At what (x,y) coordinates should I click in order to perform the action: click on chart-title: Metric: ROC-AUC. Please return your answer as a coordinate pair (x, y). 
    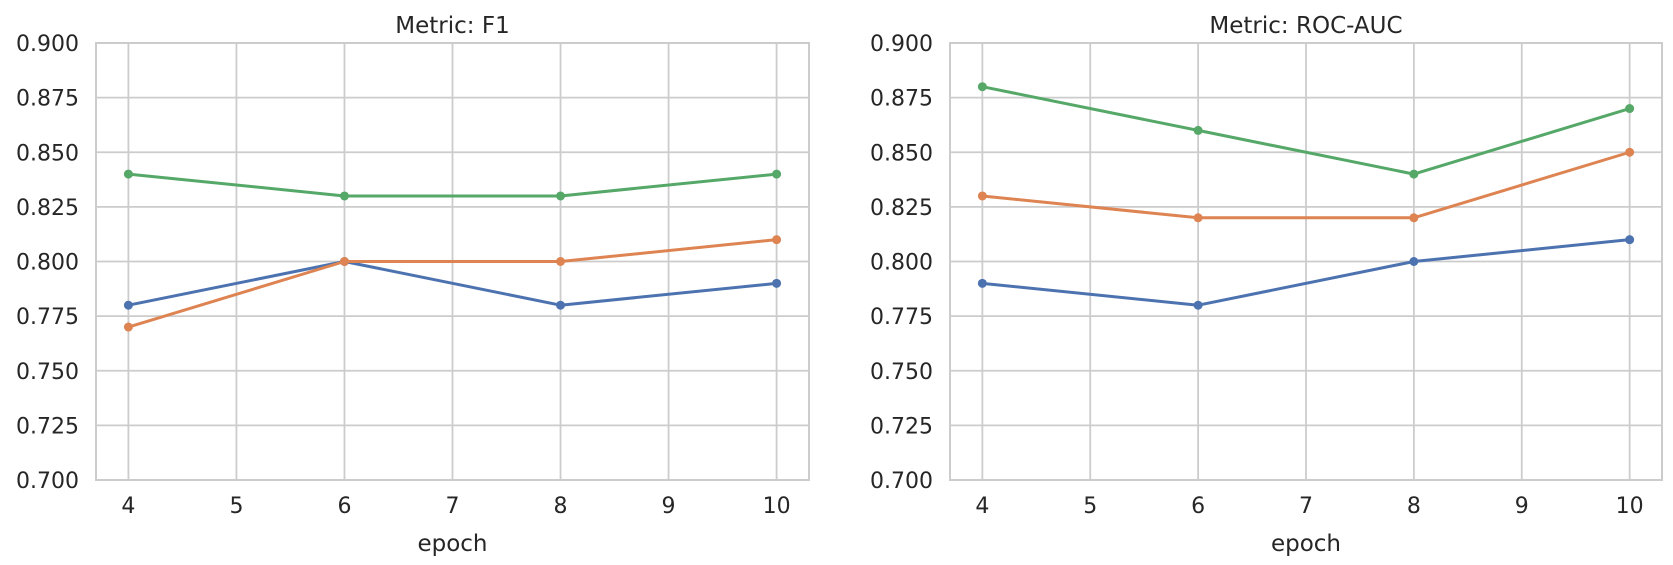
    Looking at the image, I should click on (1305, 26).